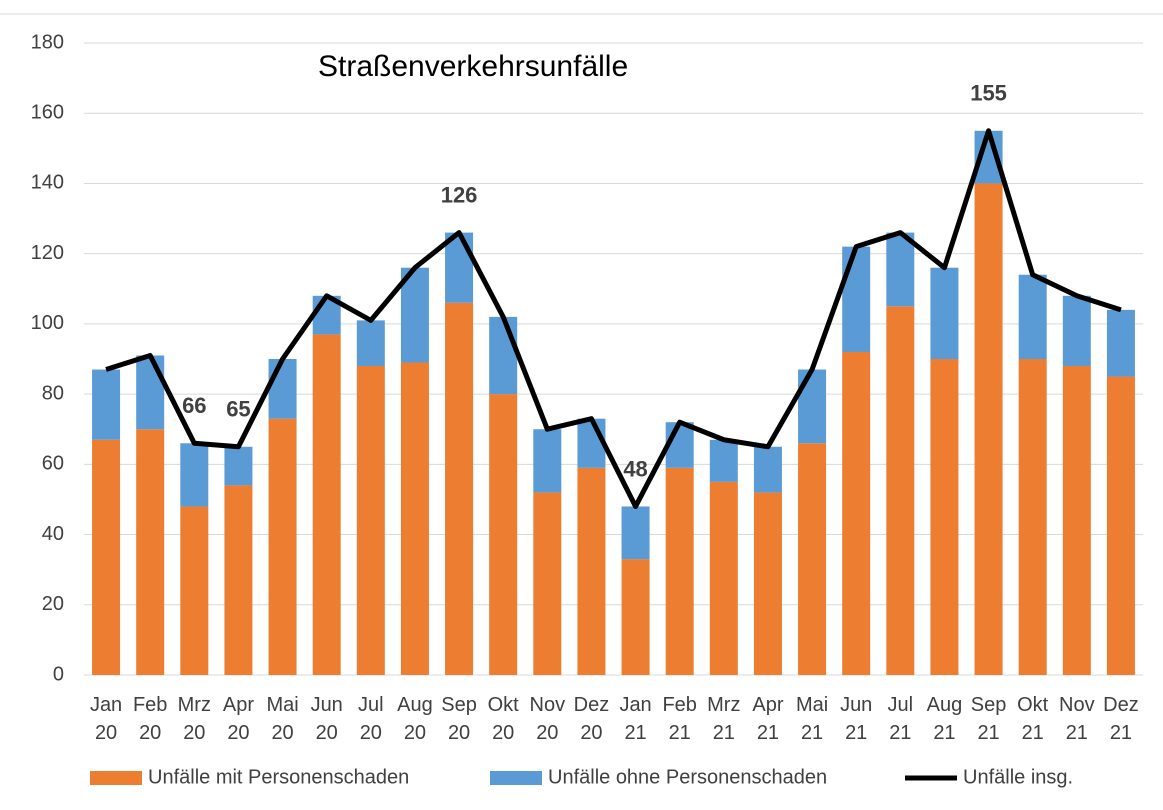 The height and width of the screenshot is (810, 1163). Describe the element at coordinates (459, 719) in the screenshot. I see `x-tick-label: Sep 20` at that location.